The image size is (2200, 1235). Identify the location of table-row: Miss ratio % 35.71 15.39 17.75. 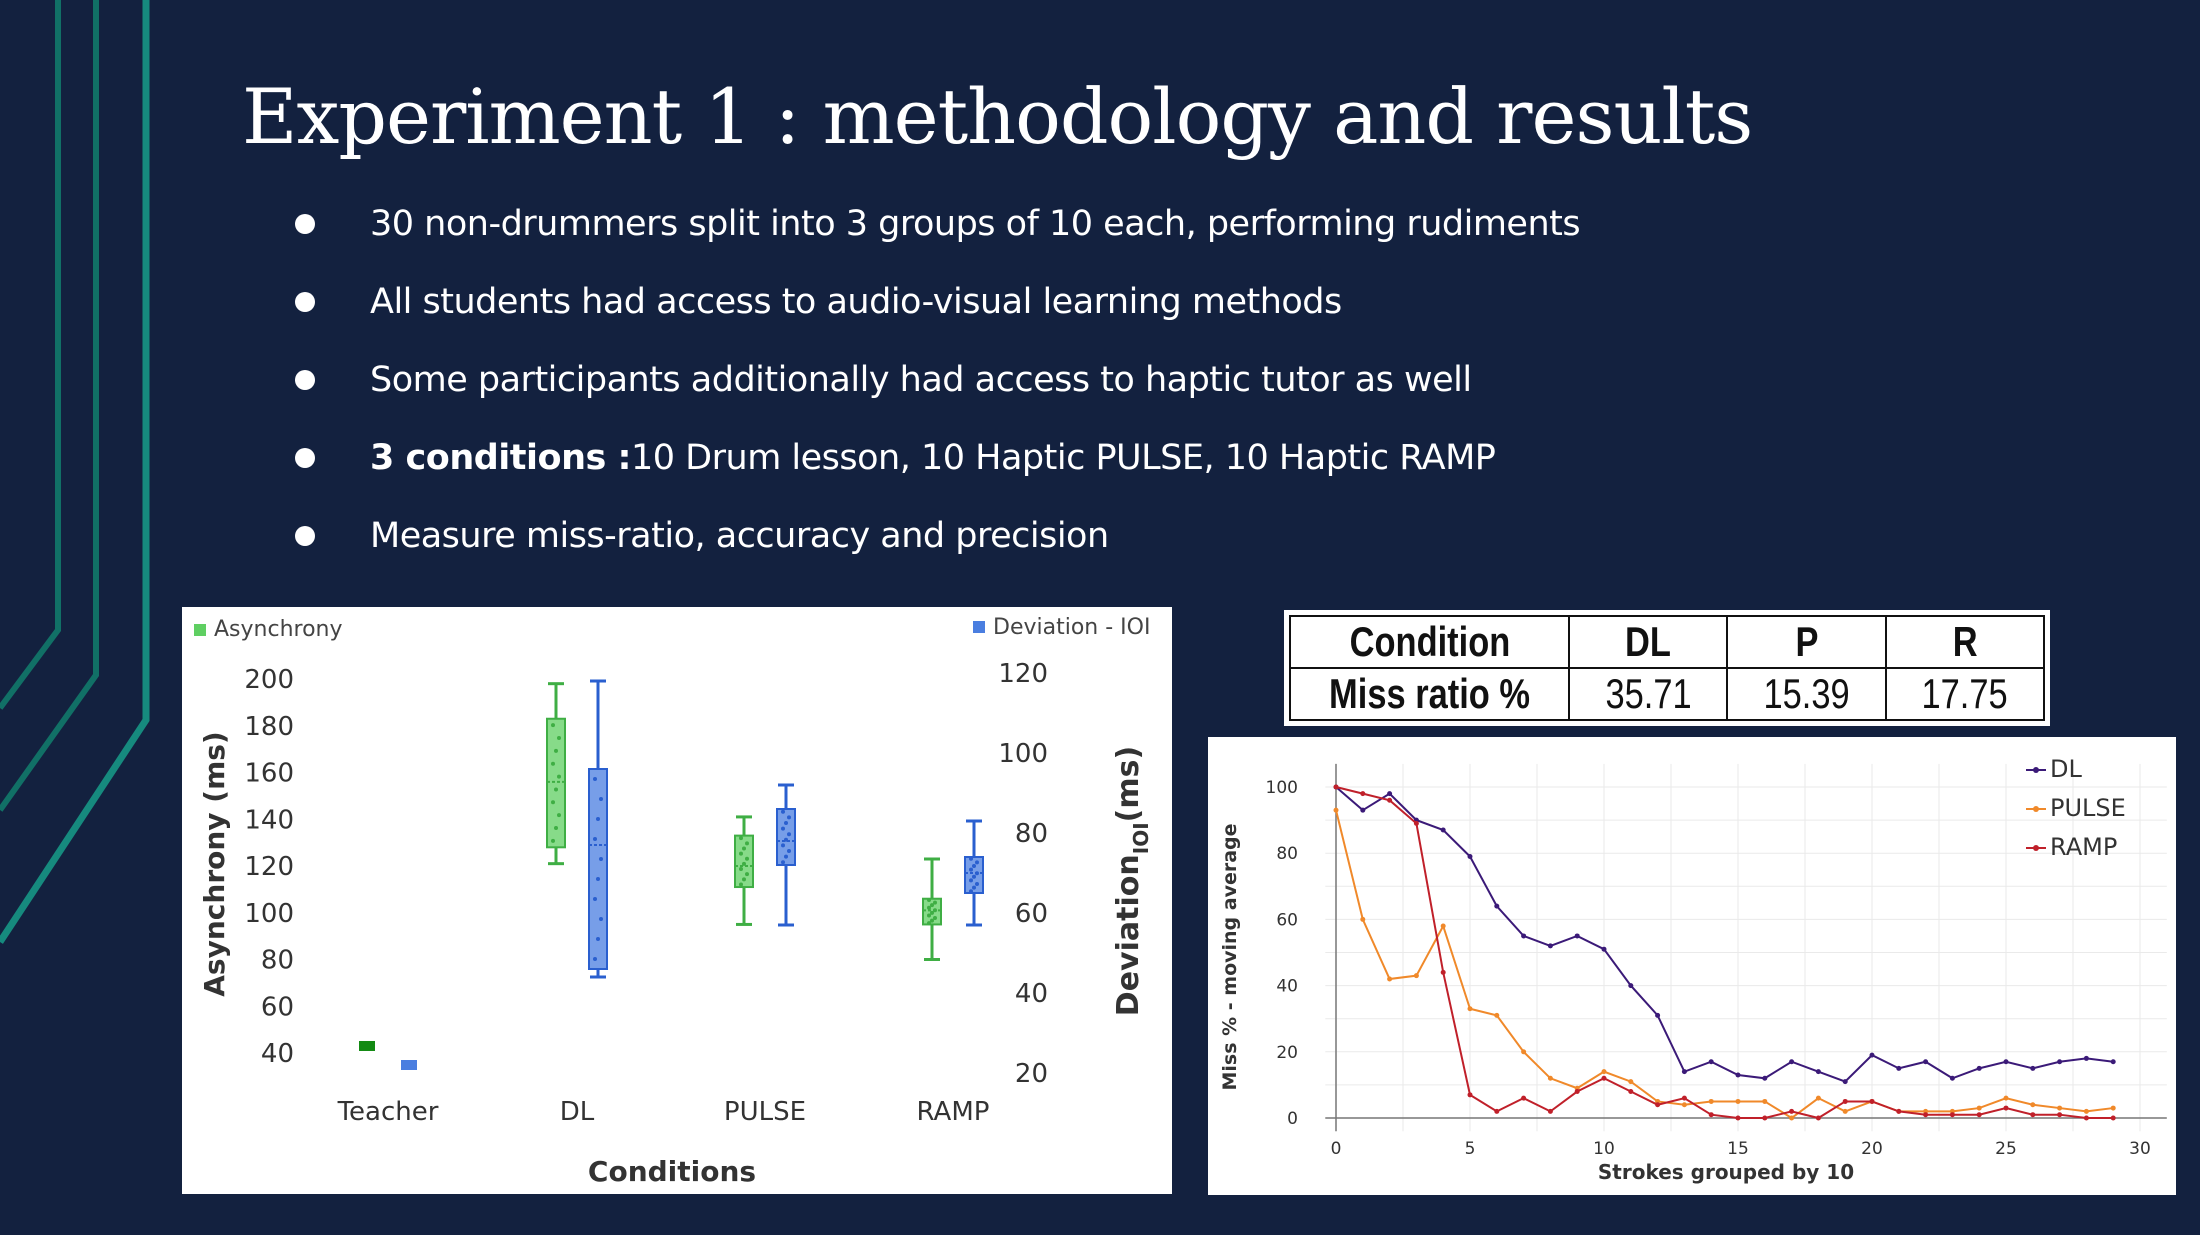
(1667, 694).